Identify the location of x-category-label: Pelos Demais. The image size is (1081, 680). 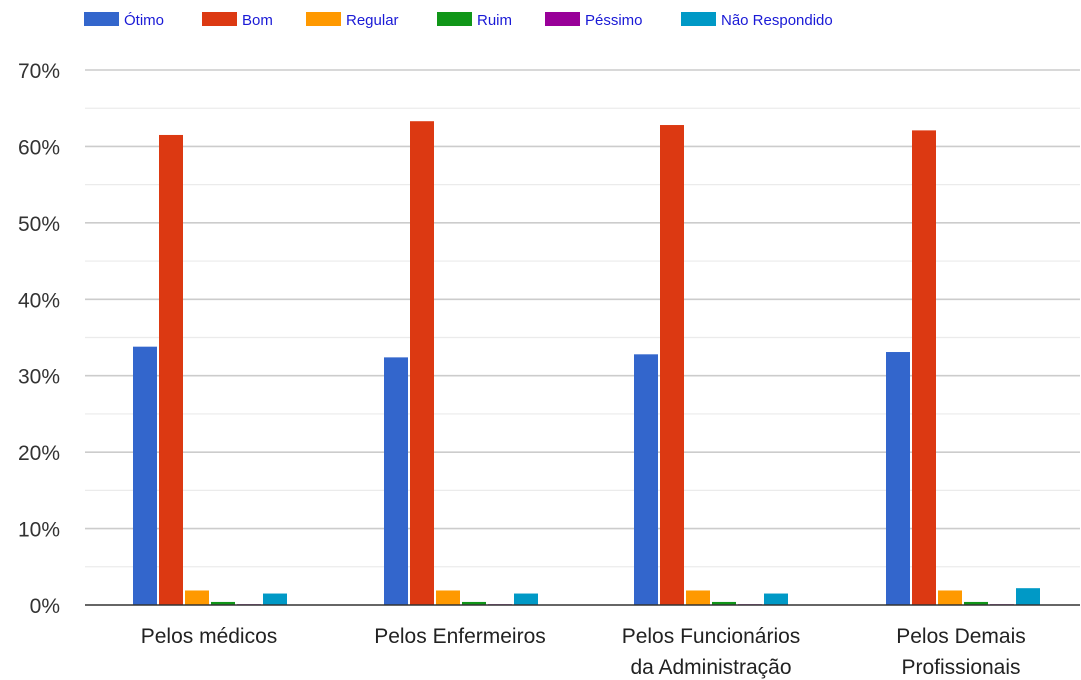
(961, 636).